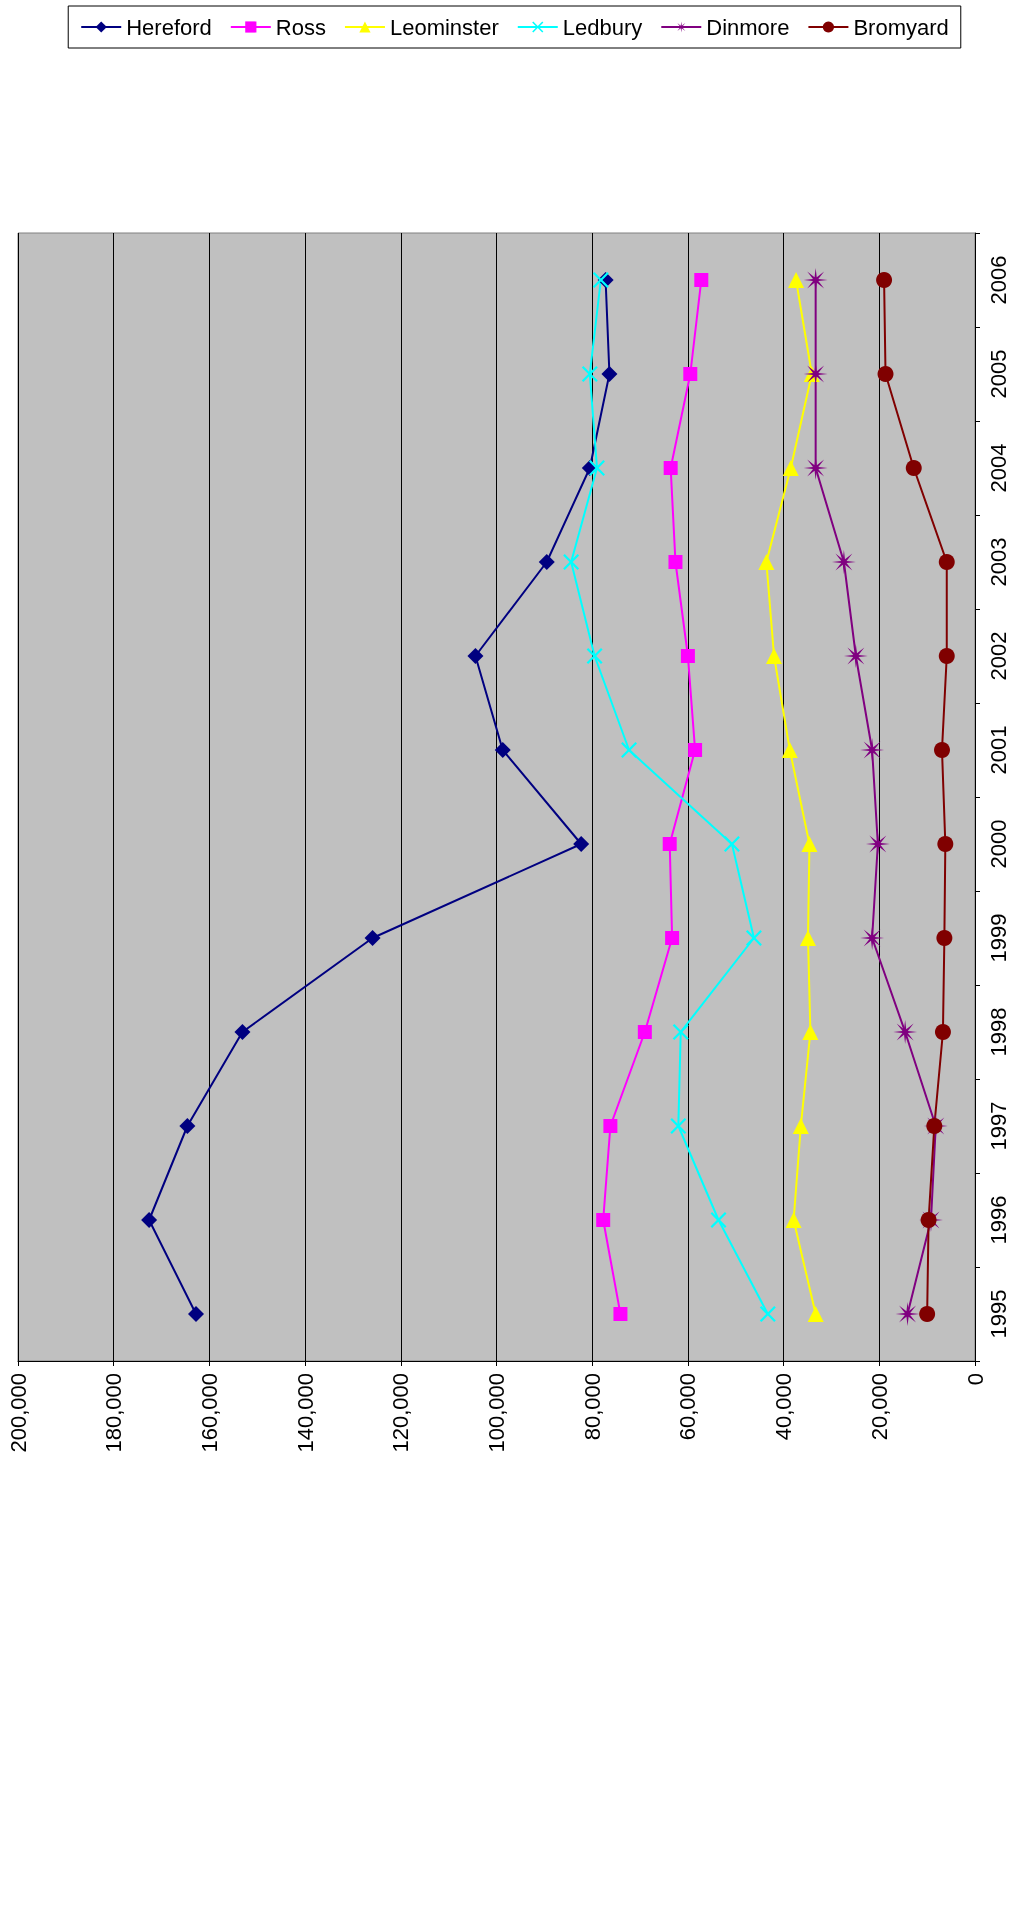 Image resolution: width=1029 pixels, height=1924 pixels. I want to click on y-tick-label: 2003, so click(998, 562).